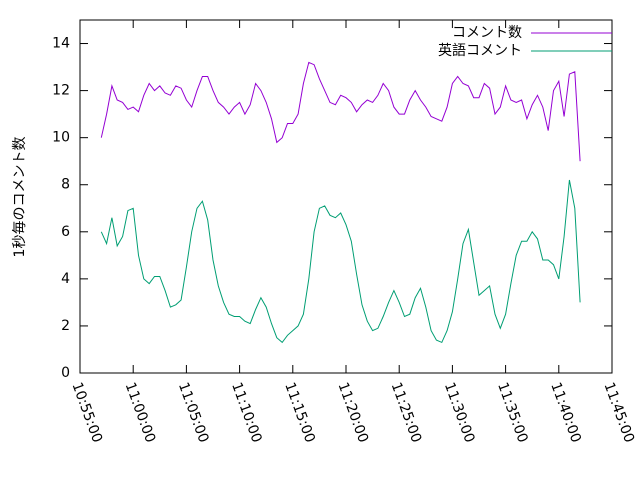  I want to click on y-tick-label: 8, so click(65, 185).